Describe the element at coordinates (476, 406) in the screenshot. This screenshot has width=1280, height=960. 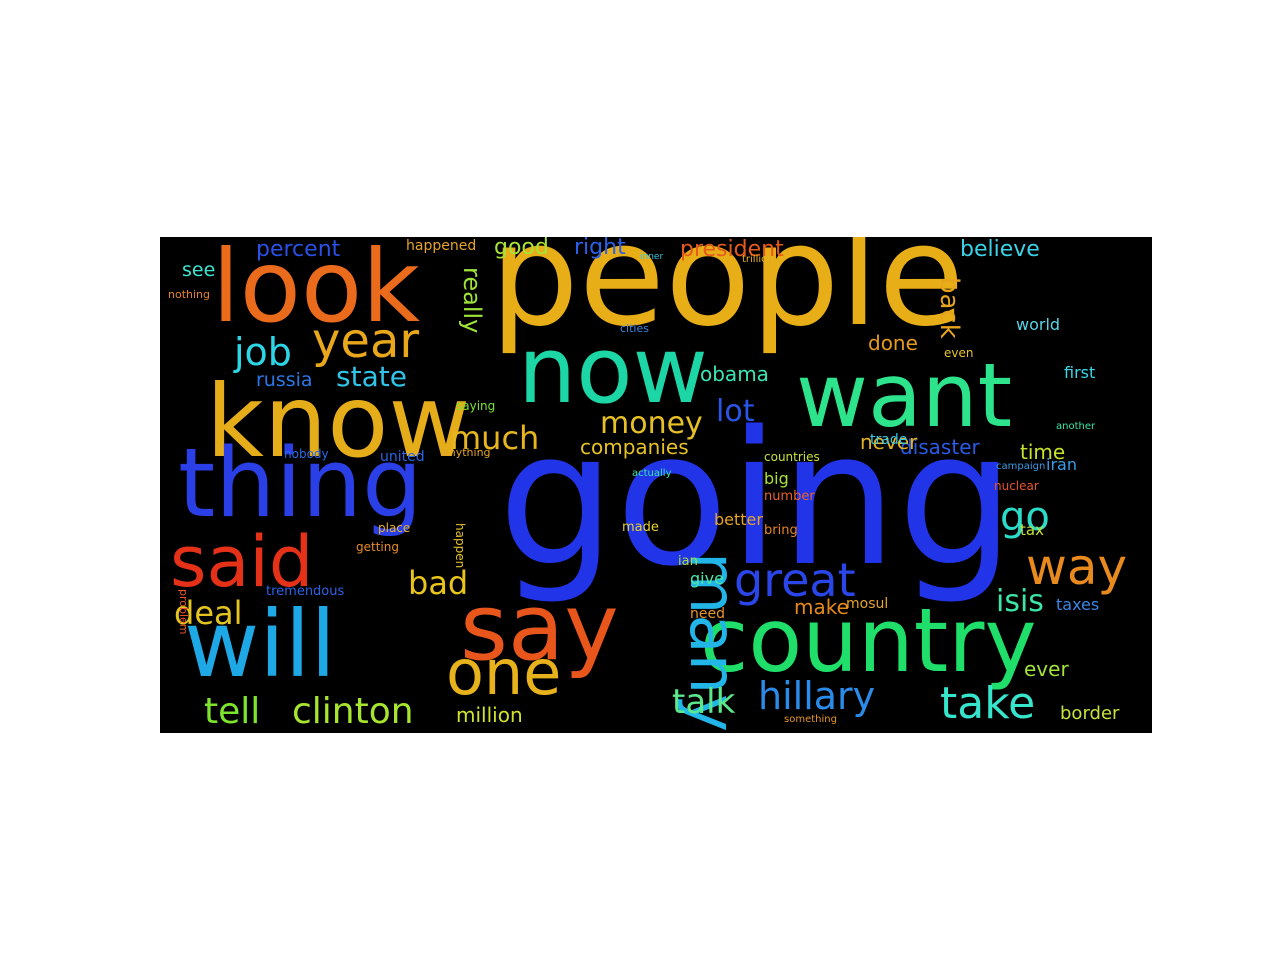
I see `cloud-word-saying: saying` at that location.